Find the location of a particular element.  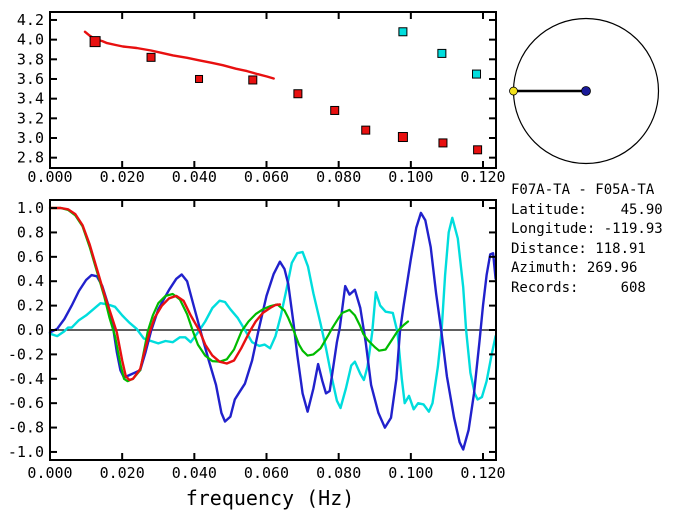

y-tick-label: 3.4 is located at coordinates (30, 99).